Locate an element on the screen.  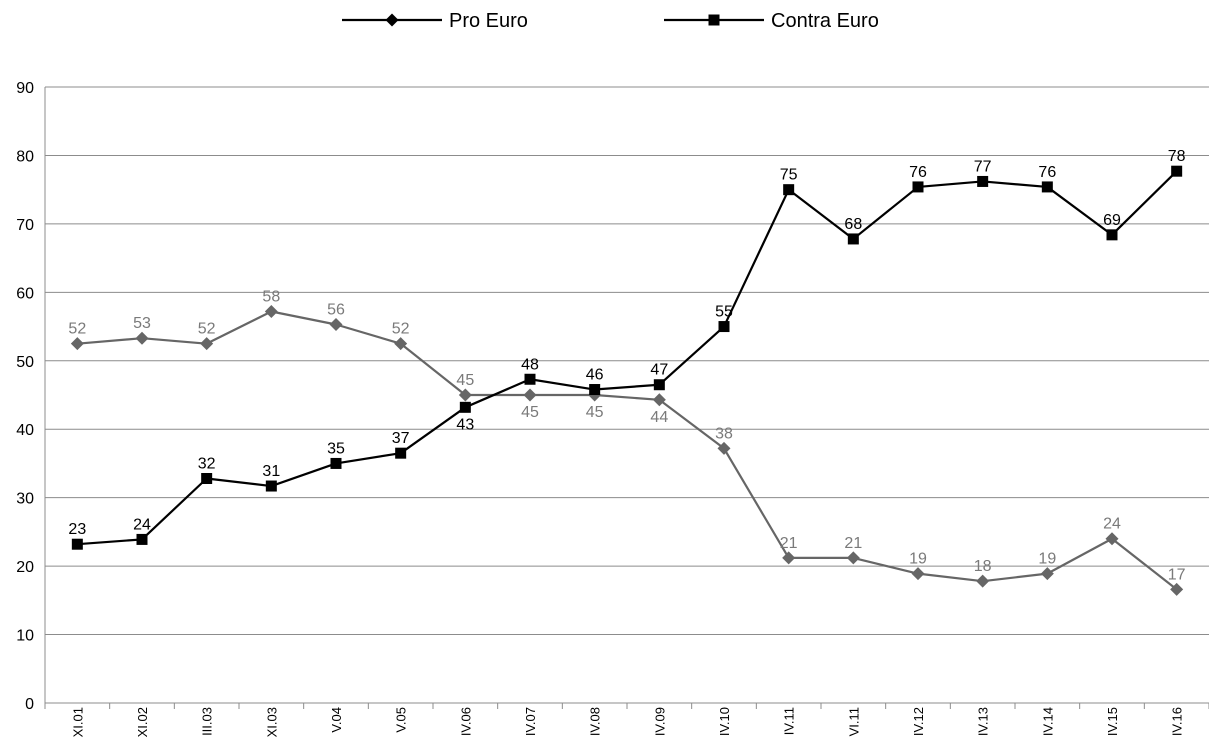
x-tick-label: IV.14 is located at coordinates (1047, 721).